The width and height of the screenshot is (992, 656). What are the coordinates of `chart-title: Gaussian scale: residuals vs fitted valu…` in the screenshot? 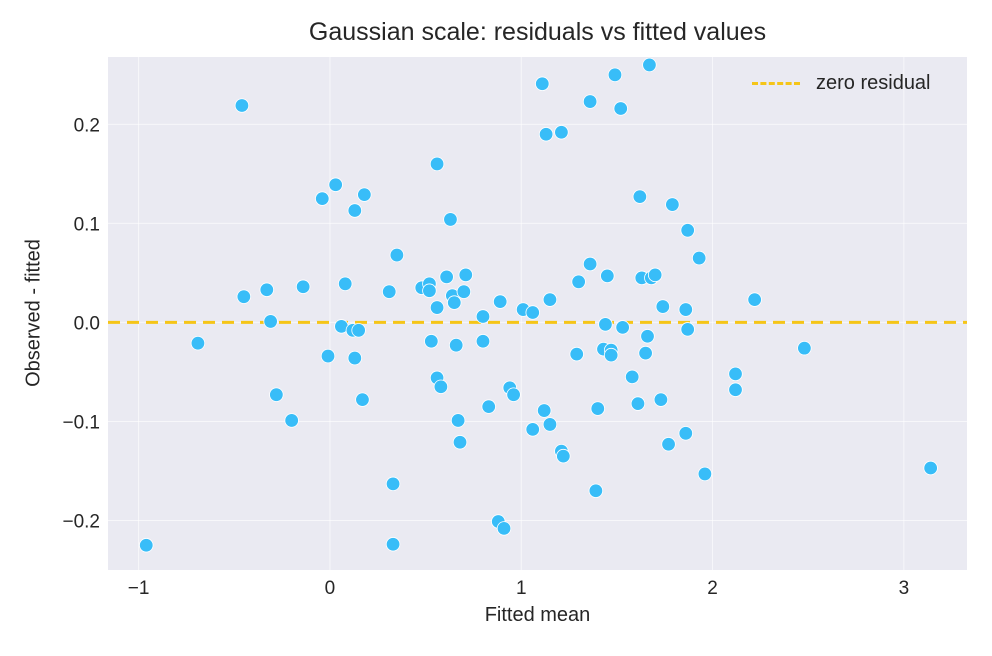 It's located at (537, 32).